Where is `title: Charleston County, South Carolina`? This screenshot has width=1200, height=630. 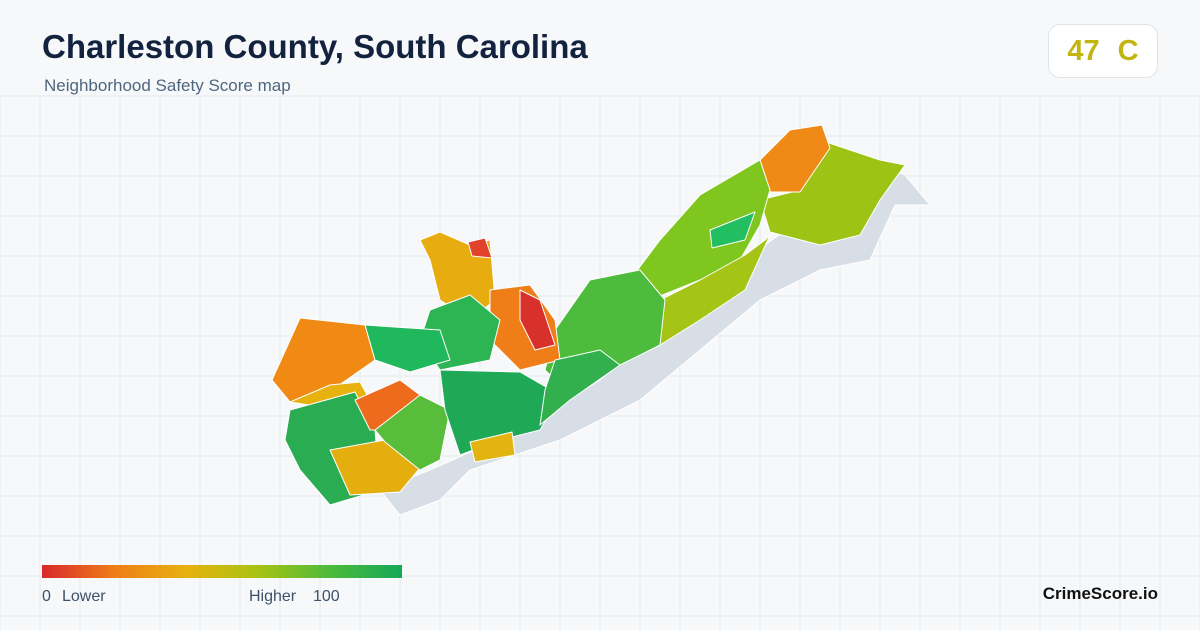
title: Charleston County, South Carolina is located at coordinates (315, 46).